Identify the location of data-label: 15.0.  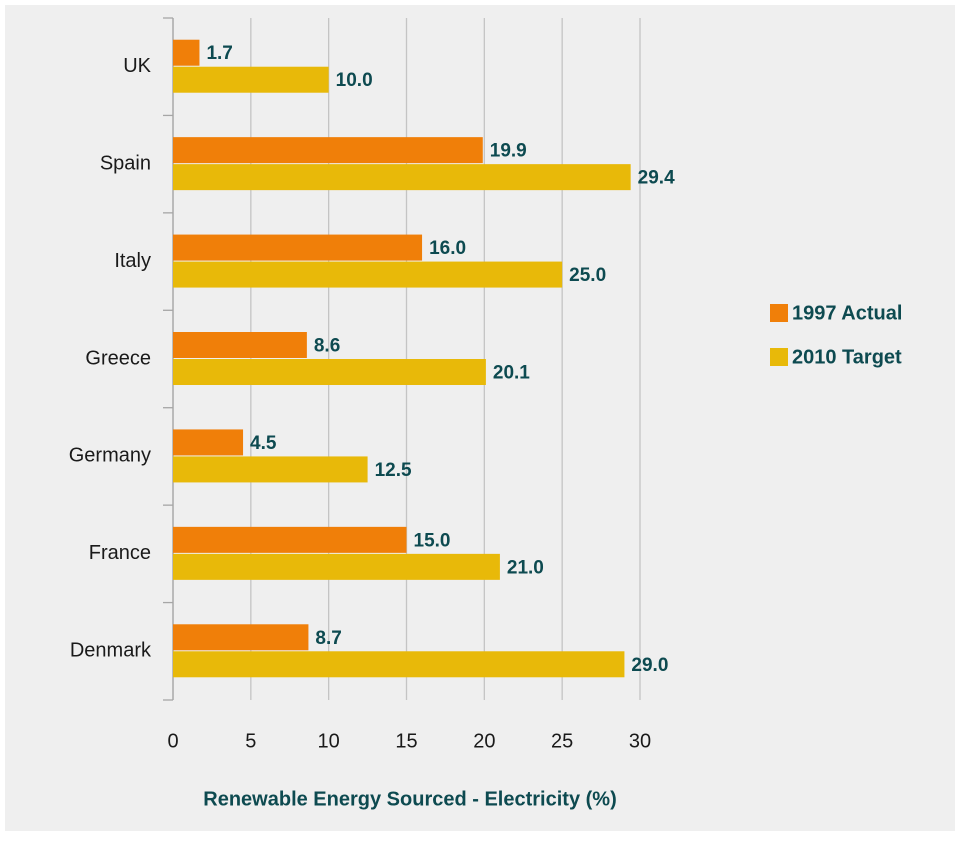
(432, 540).